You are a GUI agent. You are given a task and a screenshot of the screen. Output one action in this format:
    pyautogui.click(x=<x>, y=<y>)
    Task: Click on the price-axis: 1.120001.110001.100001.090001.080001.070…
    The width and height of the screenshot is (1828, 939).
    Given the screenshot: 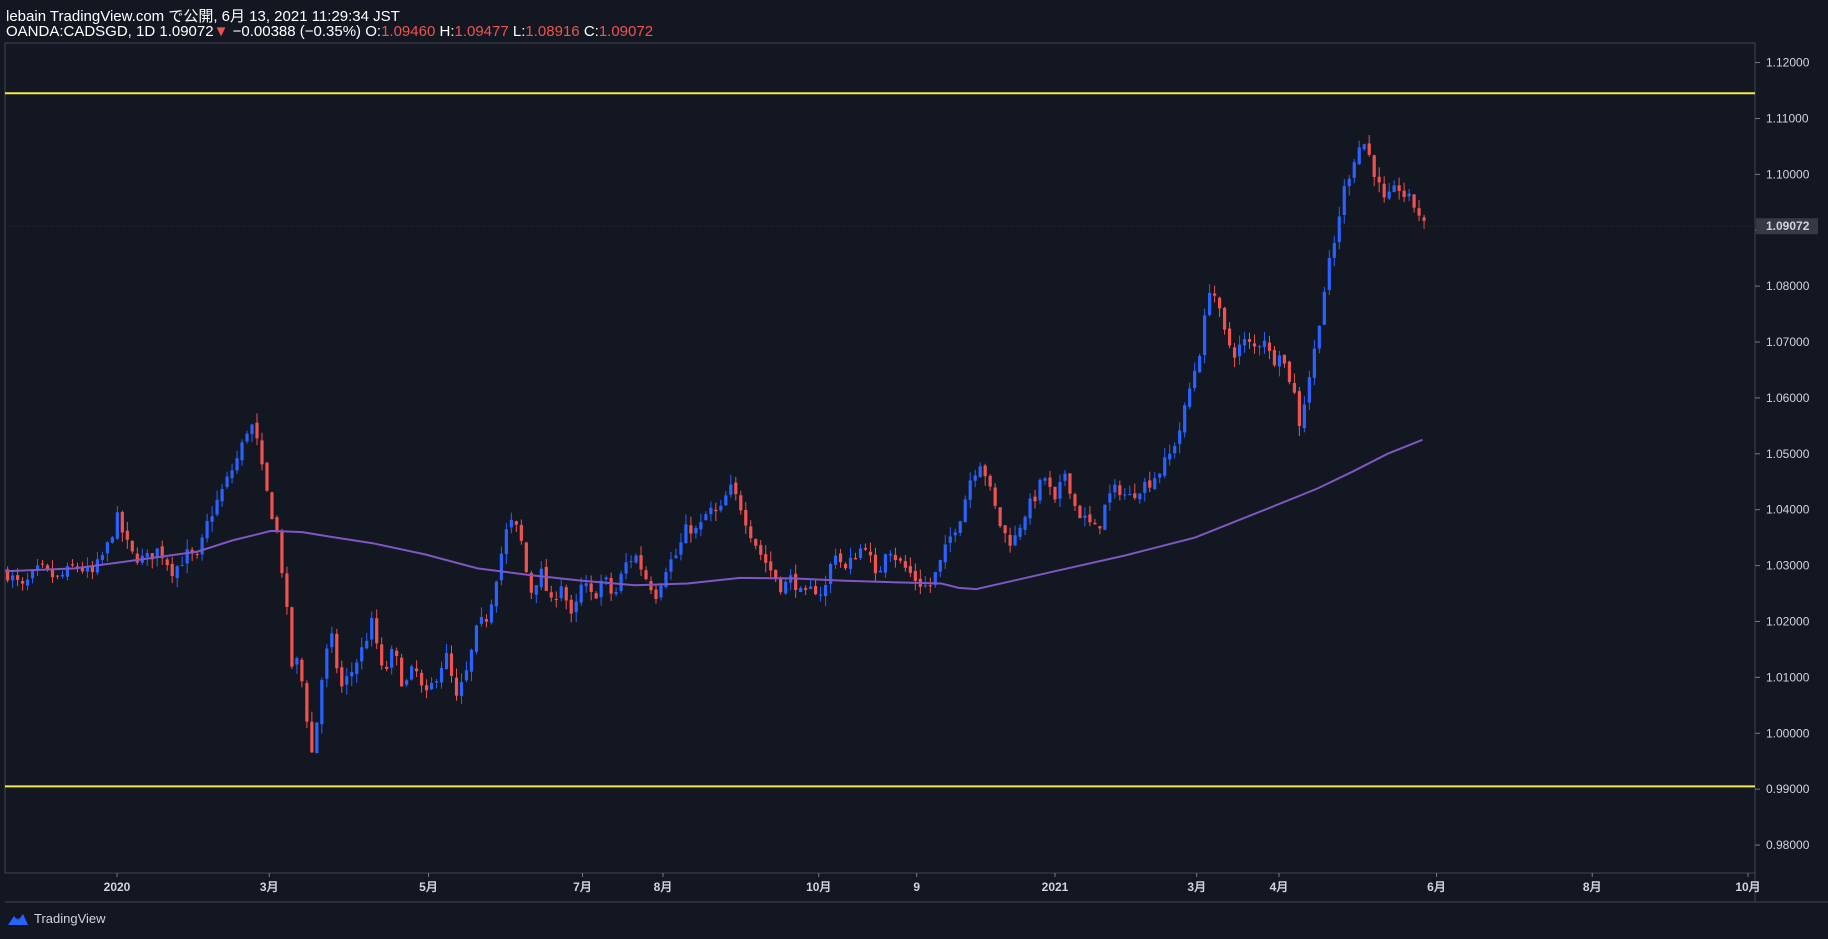 What is the action you would take?
    pyautogui.click(x=1782, y=454)
    